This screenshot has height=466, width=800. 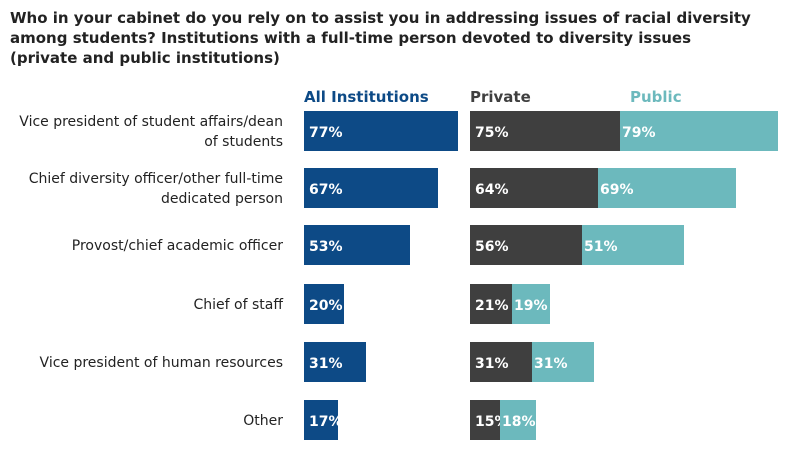 I want to click on legend-all-institutions: All Institutions, so click(x=366, y=97).